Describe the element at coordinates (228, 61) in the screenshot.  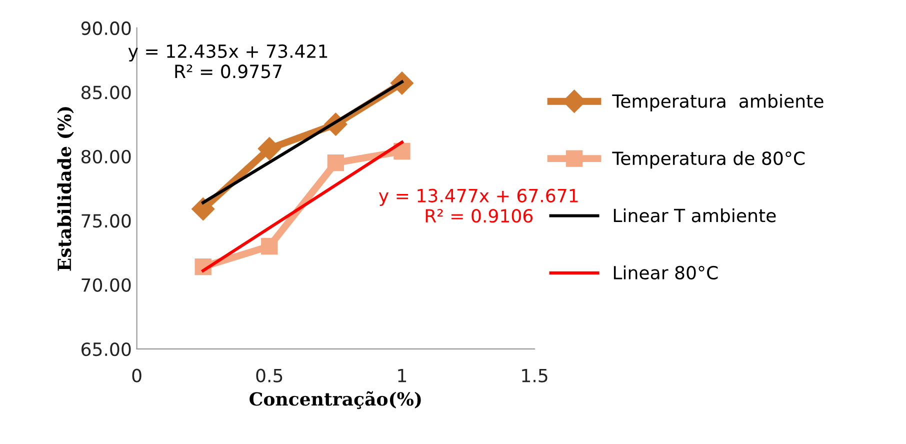
I see `annotation: y = 12.435x + 73.421 R² = 0.9757` at that location.